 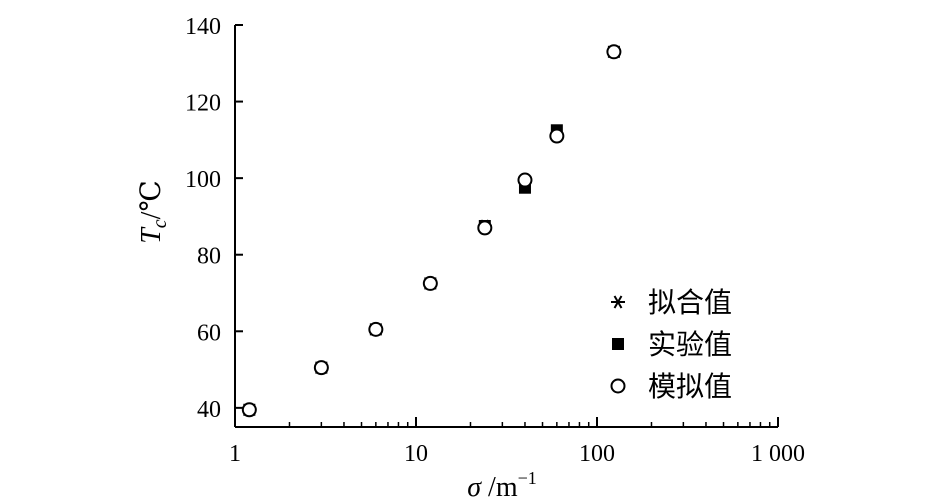 What do you see at coordinates (160, 223) in the screenshot?
I see `y-axis-label-subscript: c` at bounding box center [160, 223].